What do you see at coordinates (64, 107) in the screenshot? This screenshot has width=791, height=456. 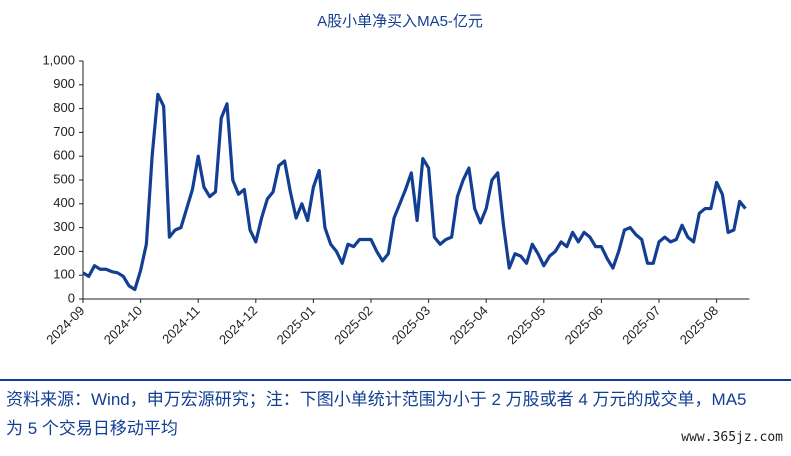 I see `y-tick-label: 800` at bounding box center [64, 107].